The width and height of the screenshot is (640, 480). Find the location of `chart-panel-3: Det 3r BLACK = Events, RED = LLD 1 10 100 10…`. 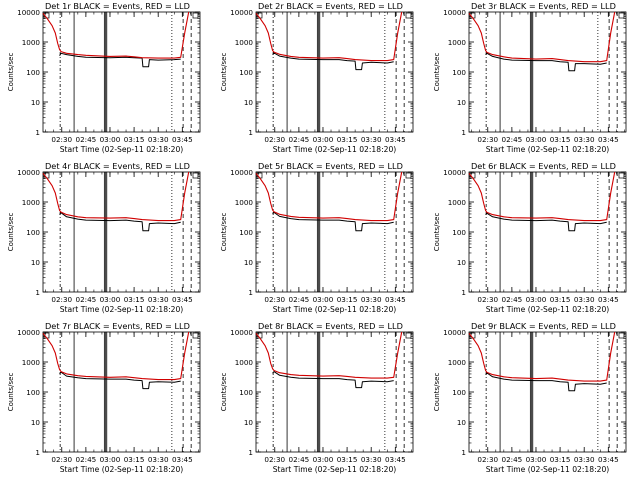

chart-panel-3: Det 3r BLACK = Events, RED = LLD 1 10 100 10… is located at coordinates (530, 77).